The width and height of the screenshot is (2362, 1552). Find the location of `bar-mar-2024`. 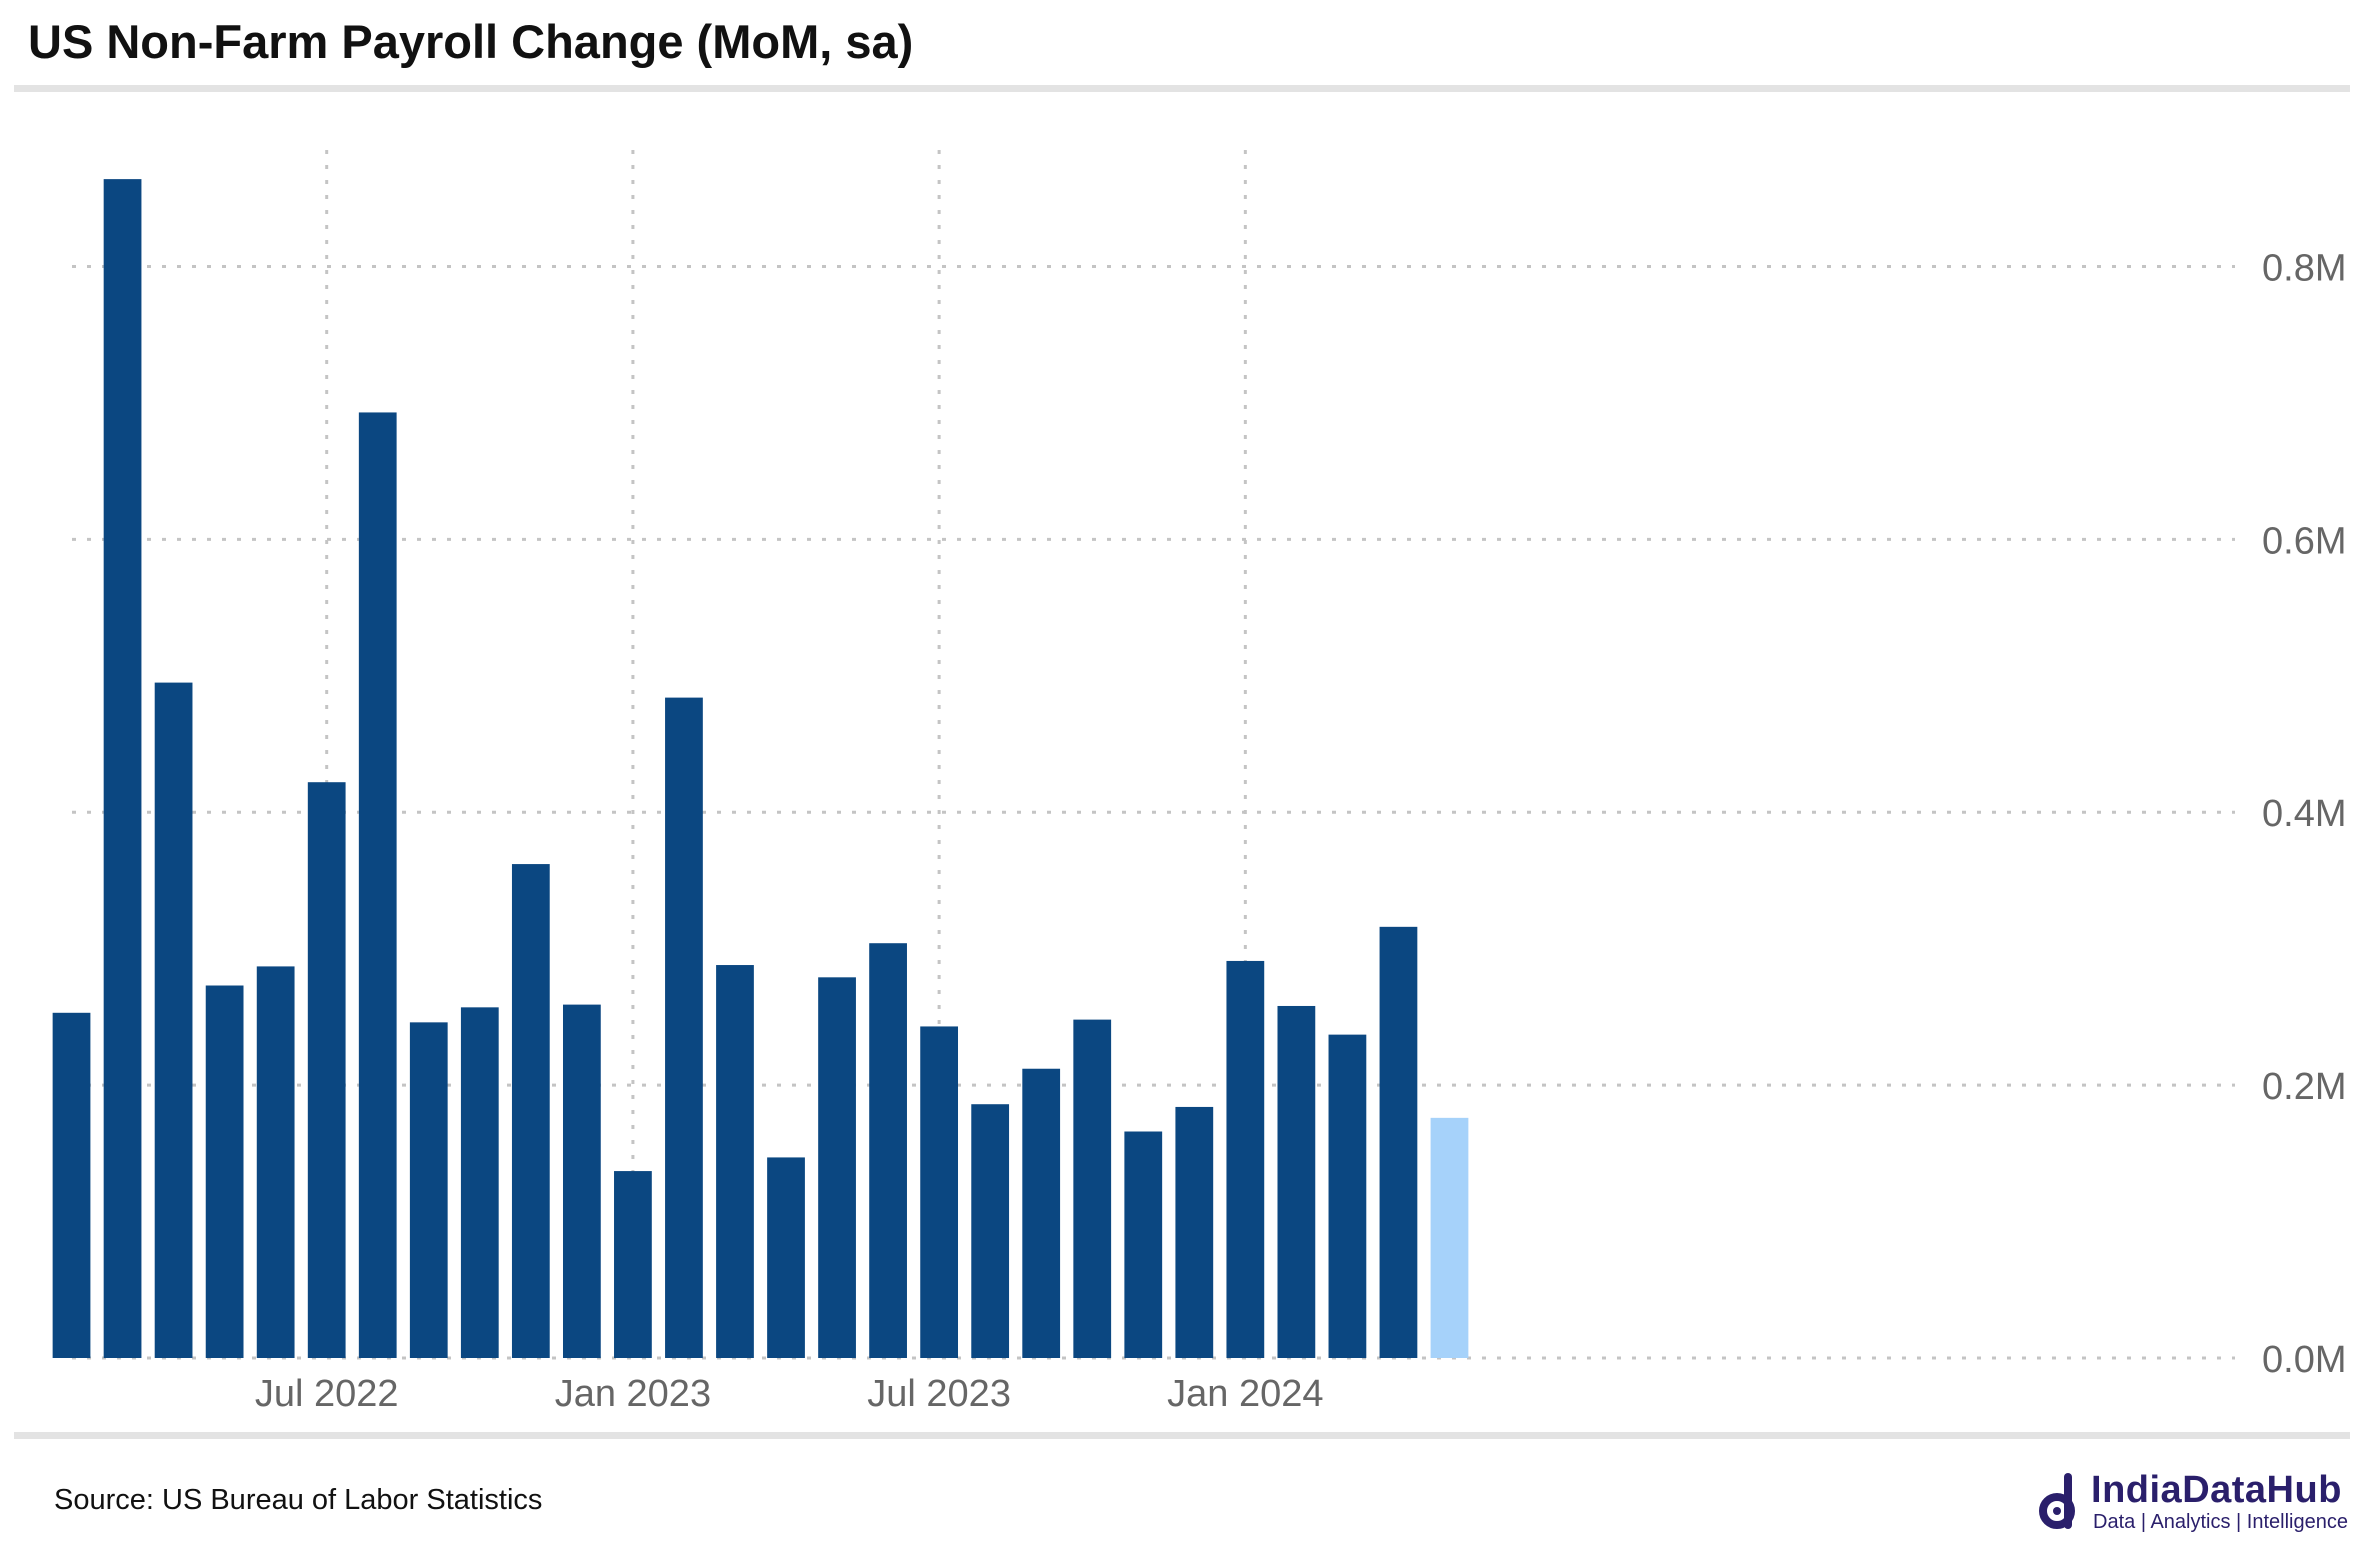

bar-mar-2024 is located at coordinates (1296, 1181).